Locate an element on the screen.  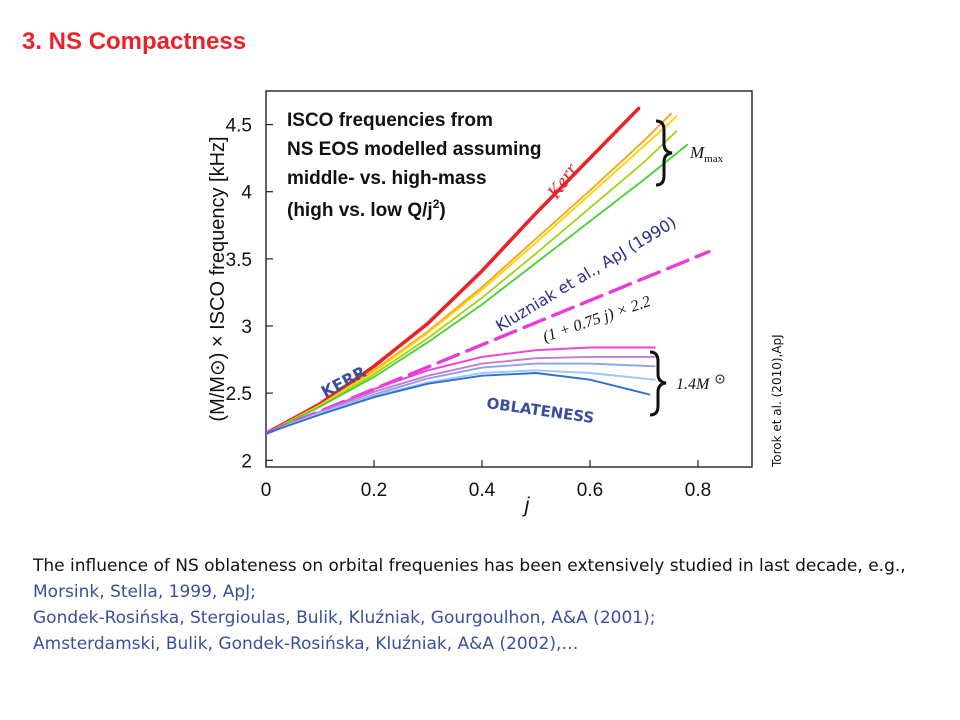
mass-brace is located at coordinates (658, 383).